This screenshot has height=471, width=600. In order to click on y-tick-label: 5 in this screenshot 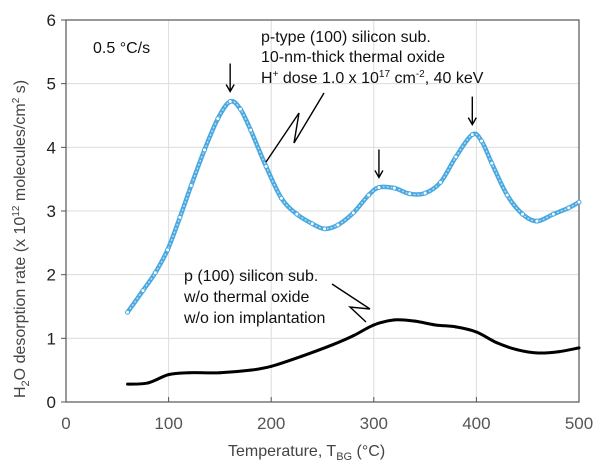, I will do `click(51, 84)`.